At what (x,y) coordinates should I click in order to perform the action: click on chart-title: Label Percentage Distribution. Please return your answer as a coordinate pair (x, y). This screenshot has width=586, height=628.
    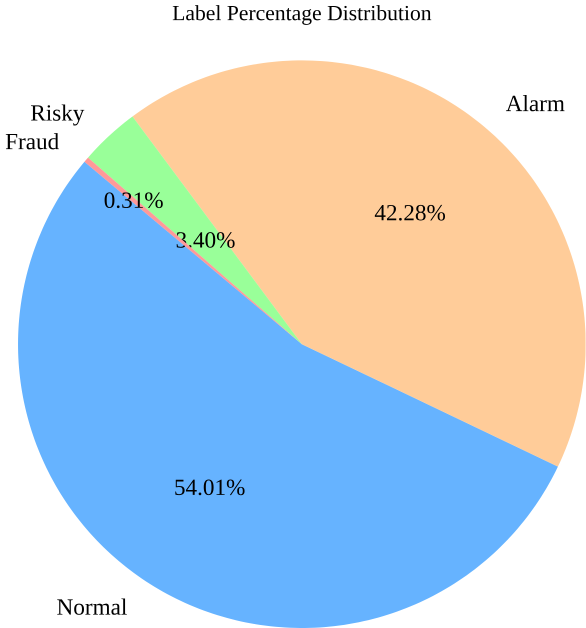
    Looking at the image, I should click on (302, 15).